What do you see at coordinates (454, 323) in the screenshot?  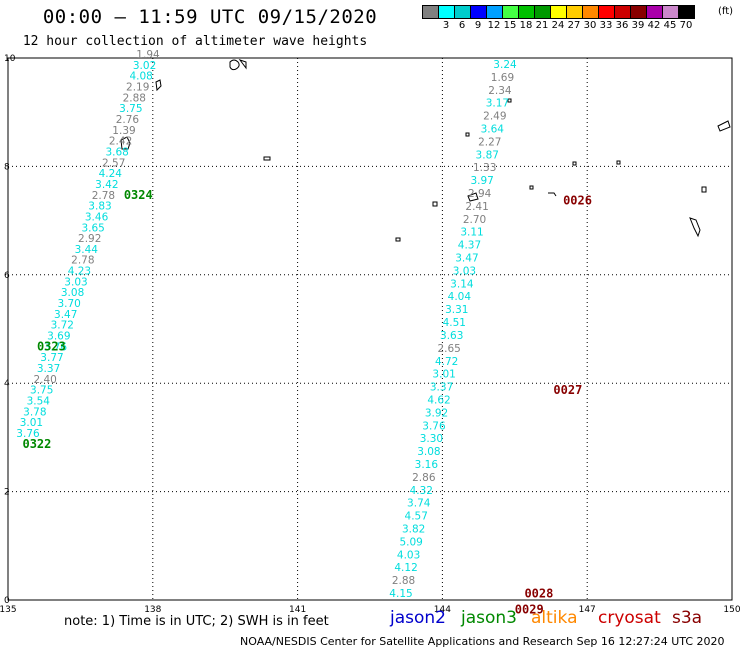 I see `wave-height-label: 4.51` at bounding box center [454, 323].